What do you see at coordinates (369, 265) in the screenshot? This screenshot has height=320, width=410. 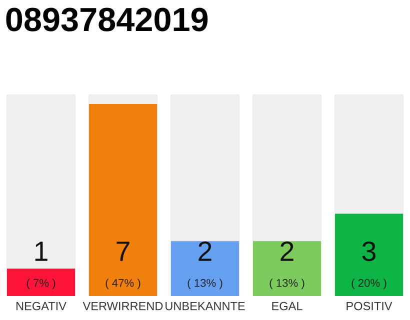 I see `data-label: 3 ( 20% )` at bounding box center [369, 265].